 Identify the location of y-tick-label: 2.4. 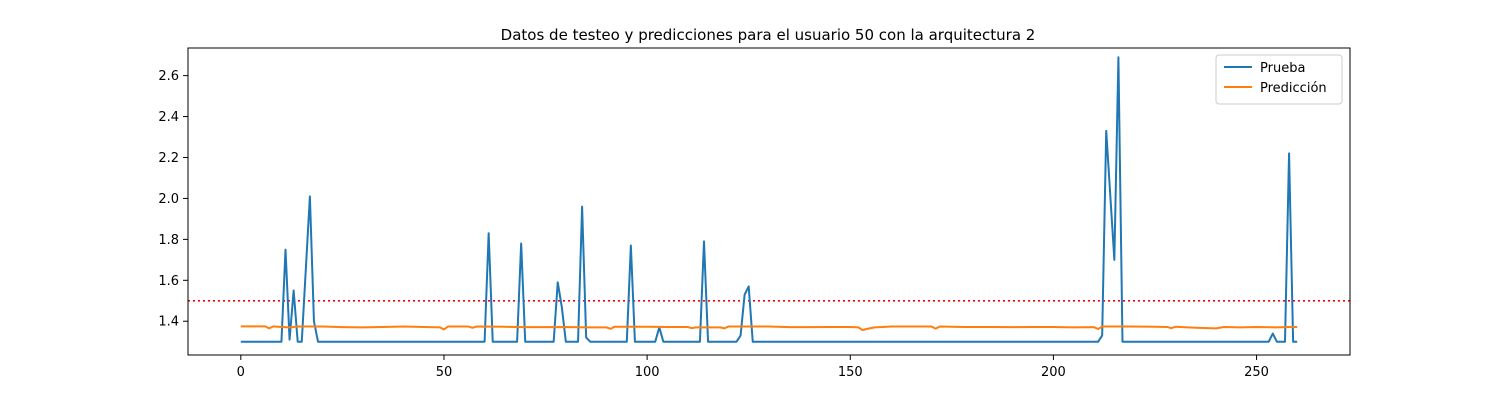
(168, 117).